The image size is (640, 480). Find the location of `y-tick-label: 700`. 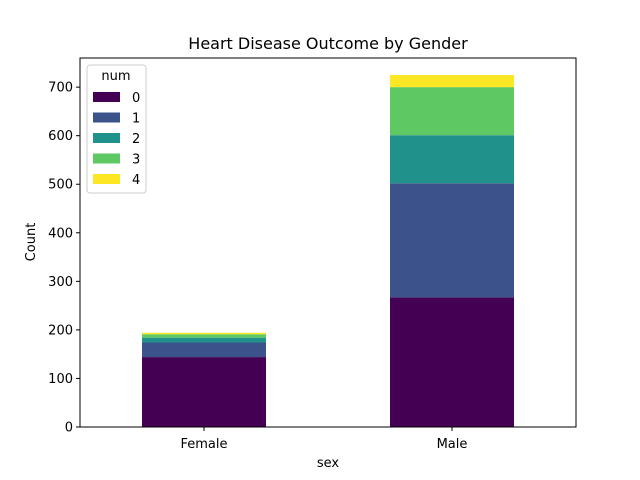

y-tick-label: 700 is located at coordinates (60, 88).